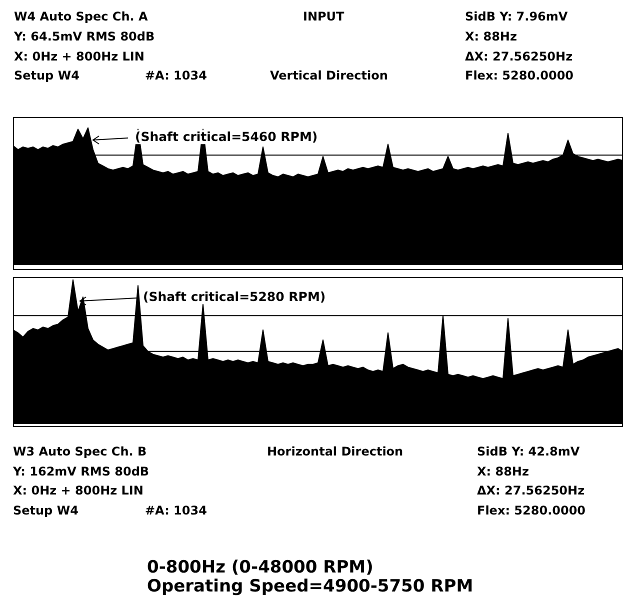  I want to click on annotation: (Shaft critical=5280 RPM), so click(234, 296).